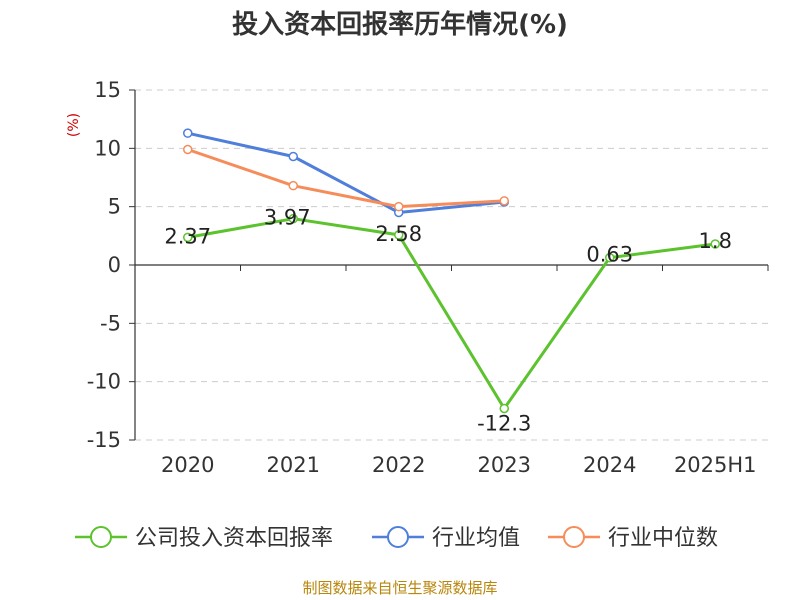 Image resolution: width=800 pixels, height=600 pixels. Describe the element at coordinates (114, 207) in the screenshot. I see `y-tick-label: 5` at that location.